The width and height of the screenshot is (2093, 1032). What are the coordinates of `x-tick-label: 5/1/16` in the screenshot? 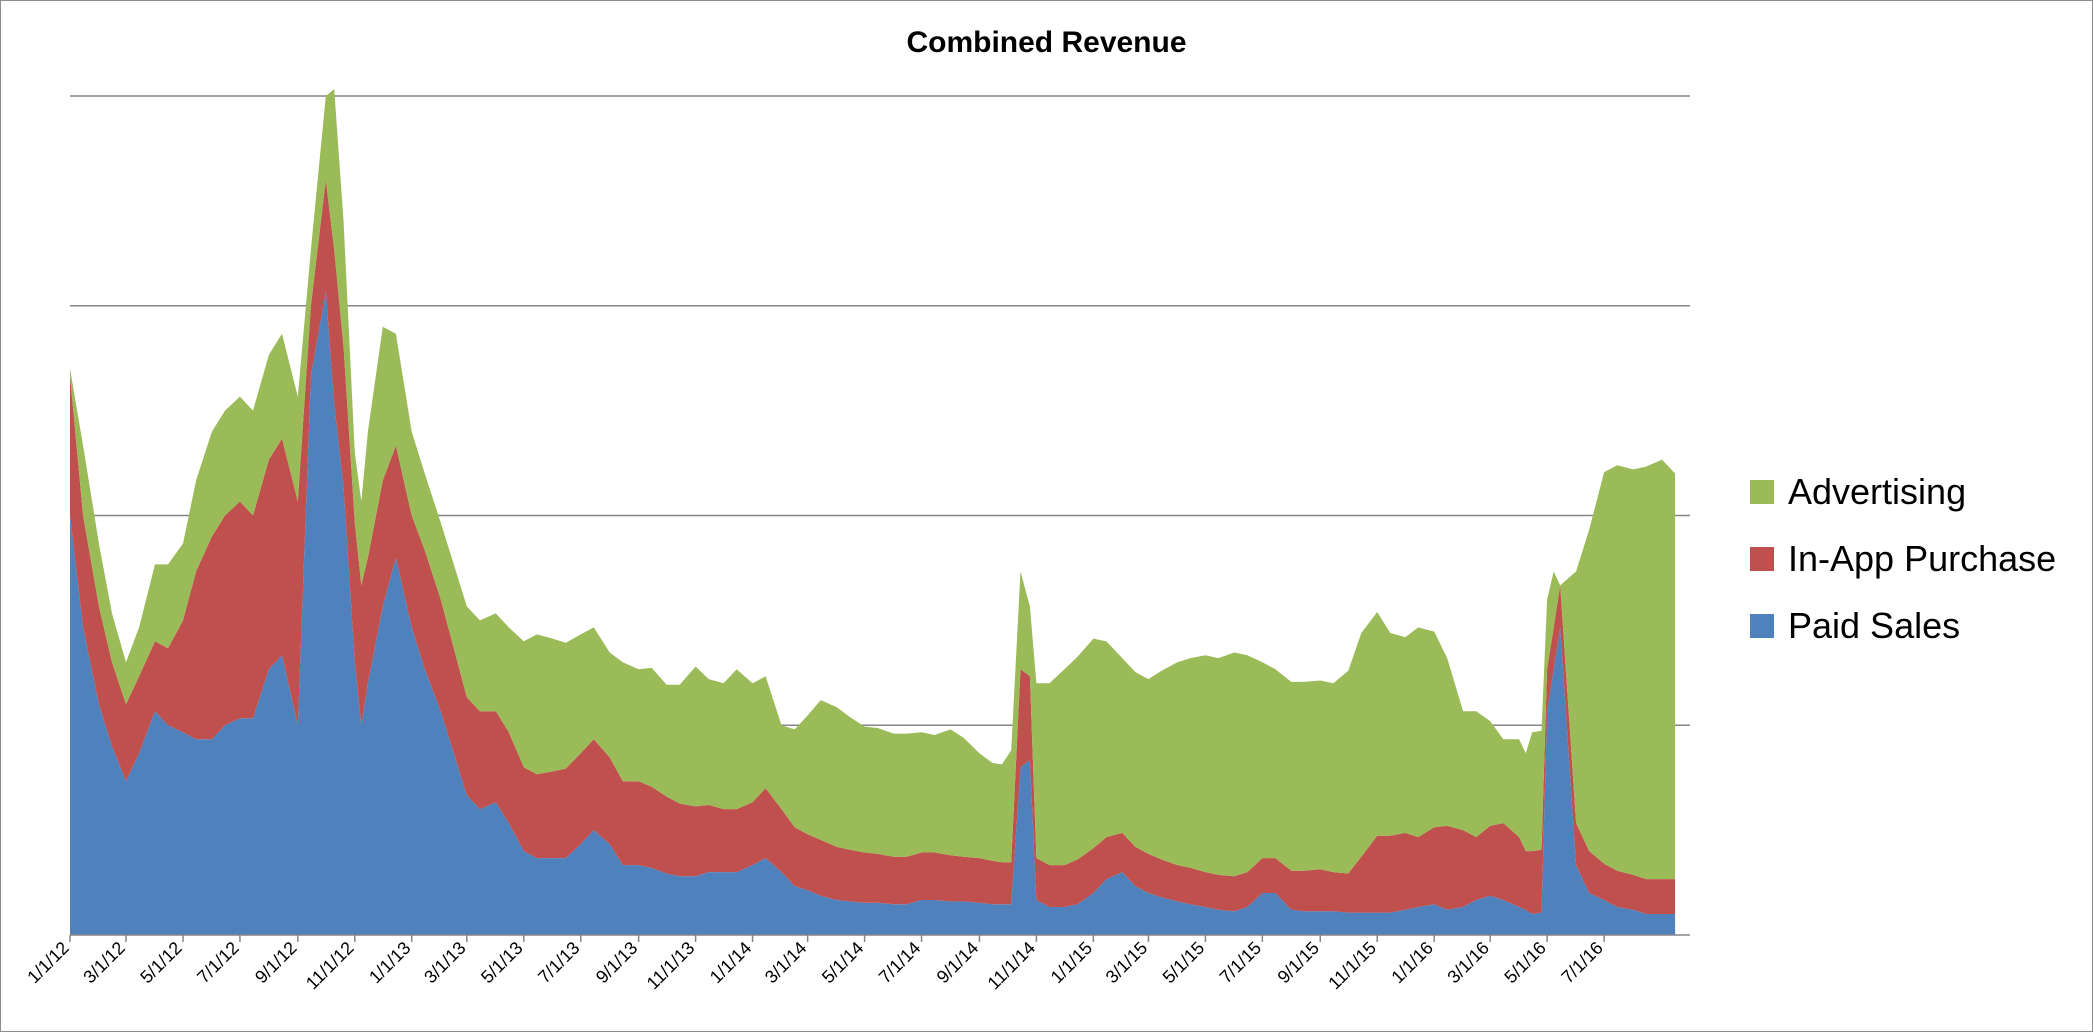 It's located at (1525, 963).